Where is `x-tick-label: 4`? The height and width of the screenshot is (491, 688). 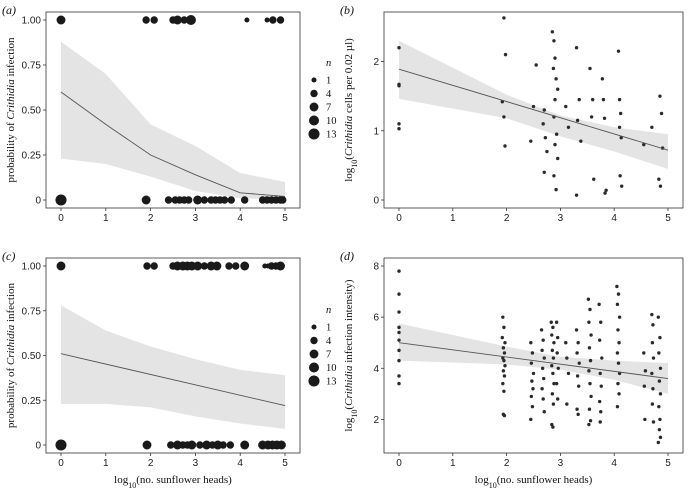 x-tick-label: 4 is located at coordinates (614, 463).